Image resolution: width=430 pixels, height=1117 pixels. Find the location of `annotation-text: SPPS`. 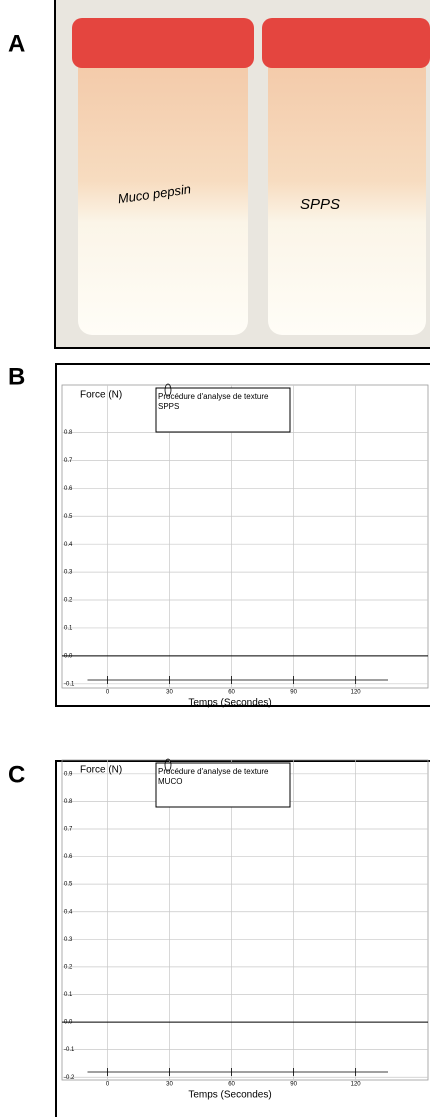

annotation-text: SPPS is located at coordinates (168, 406).